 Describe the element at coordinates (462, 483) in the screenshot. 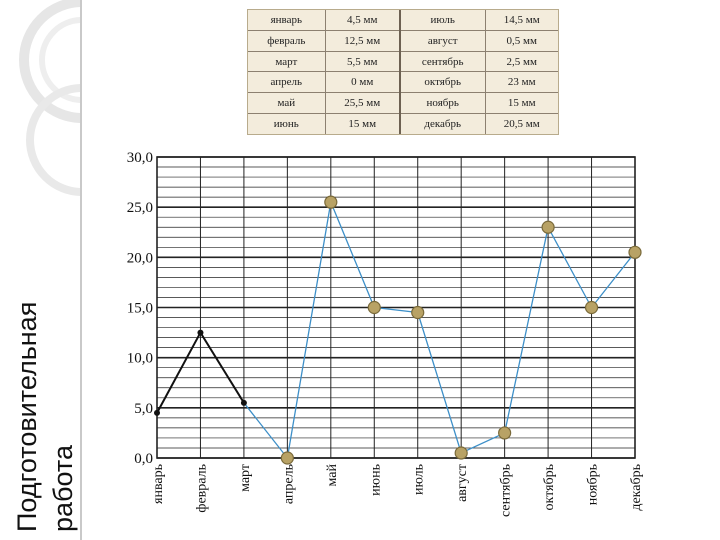

I see `x-tick-label: август` at that location.